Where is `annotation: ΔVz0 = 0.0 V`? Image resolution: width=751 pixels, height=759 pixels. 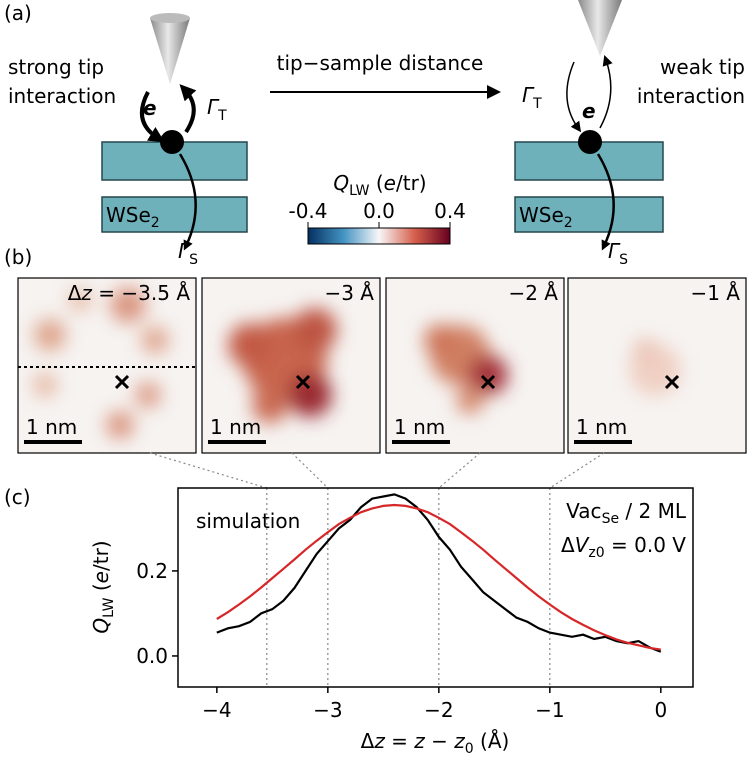
annotation: ΔVz0 = 0.0 V is located at coordinates (623, 547).